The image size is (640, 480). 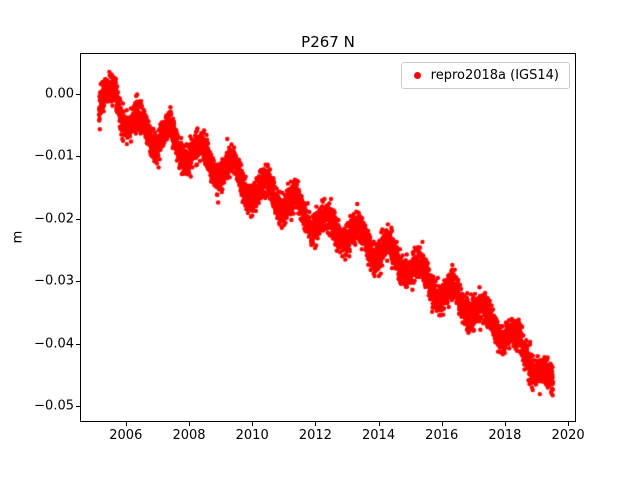 What do you see at coordinates (54, 281) in the screenshot?
I see `y-tick-label: −0.03` at bounding box center [54, 281].